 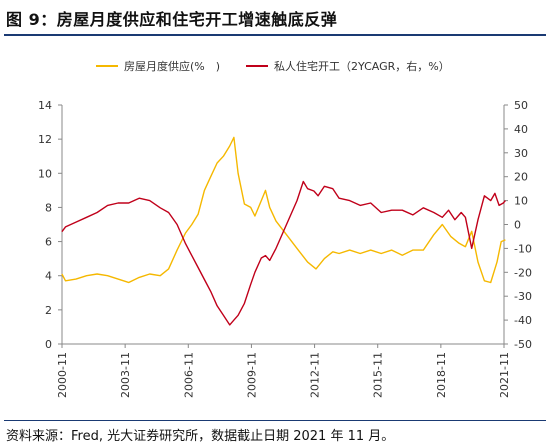 What do you see at coordinates (521, 105) in the screenshot?
I see `right-tick-label: 50` at bounding box center [521, 105].